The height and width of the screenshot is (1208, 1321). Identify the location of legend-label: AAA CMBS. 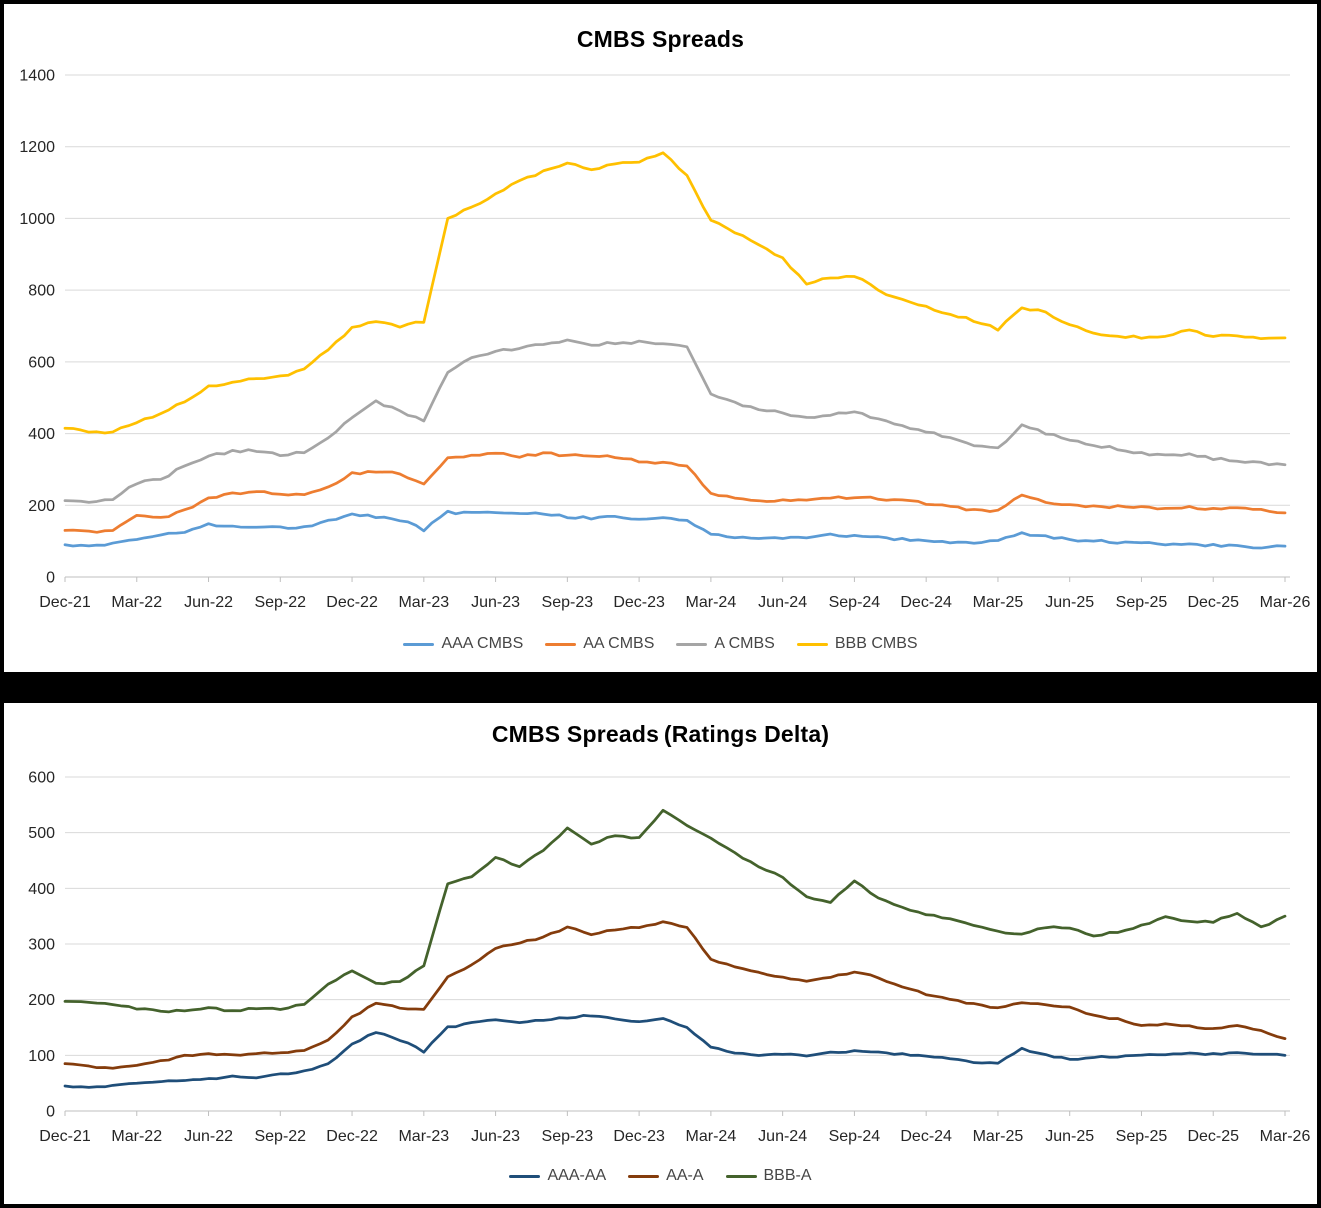
(482, 643).